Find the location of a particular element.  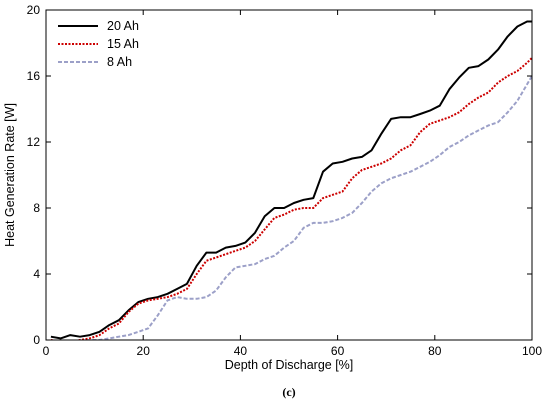

x-axis-label: Depth of Discharge [%] is located at coordinates (289, 365).